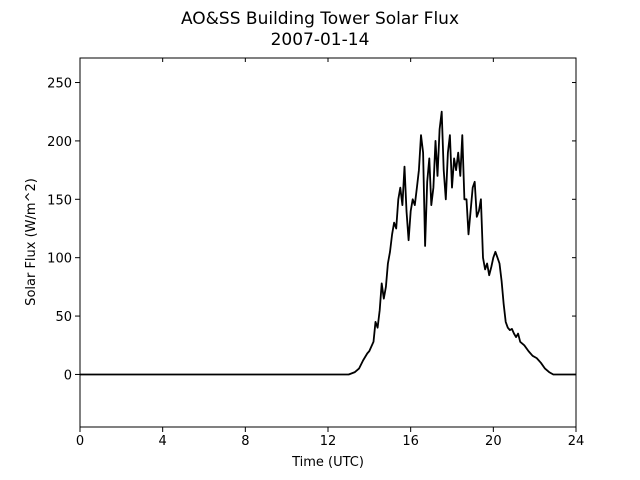 This screenshot has width=640, height=480. Describe the element at coordinates (59, 200) in the screenshot. I see `y-tick-label: 150` at that location.